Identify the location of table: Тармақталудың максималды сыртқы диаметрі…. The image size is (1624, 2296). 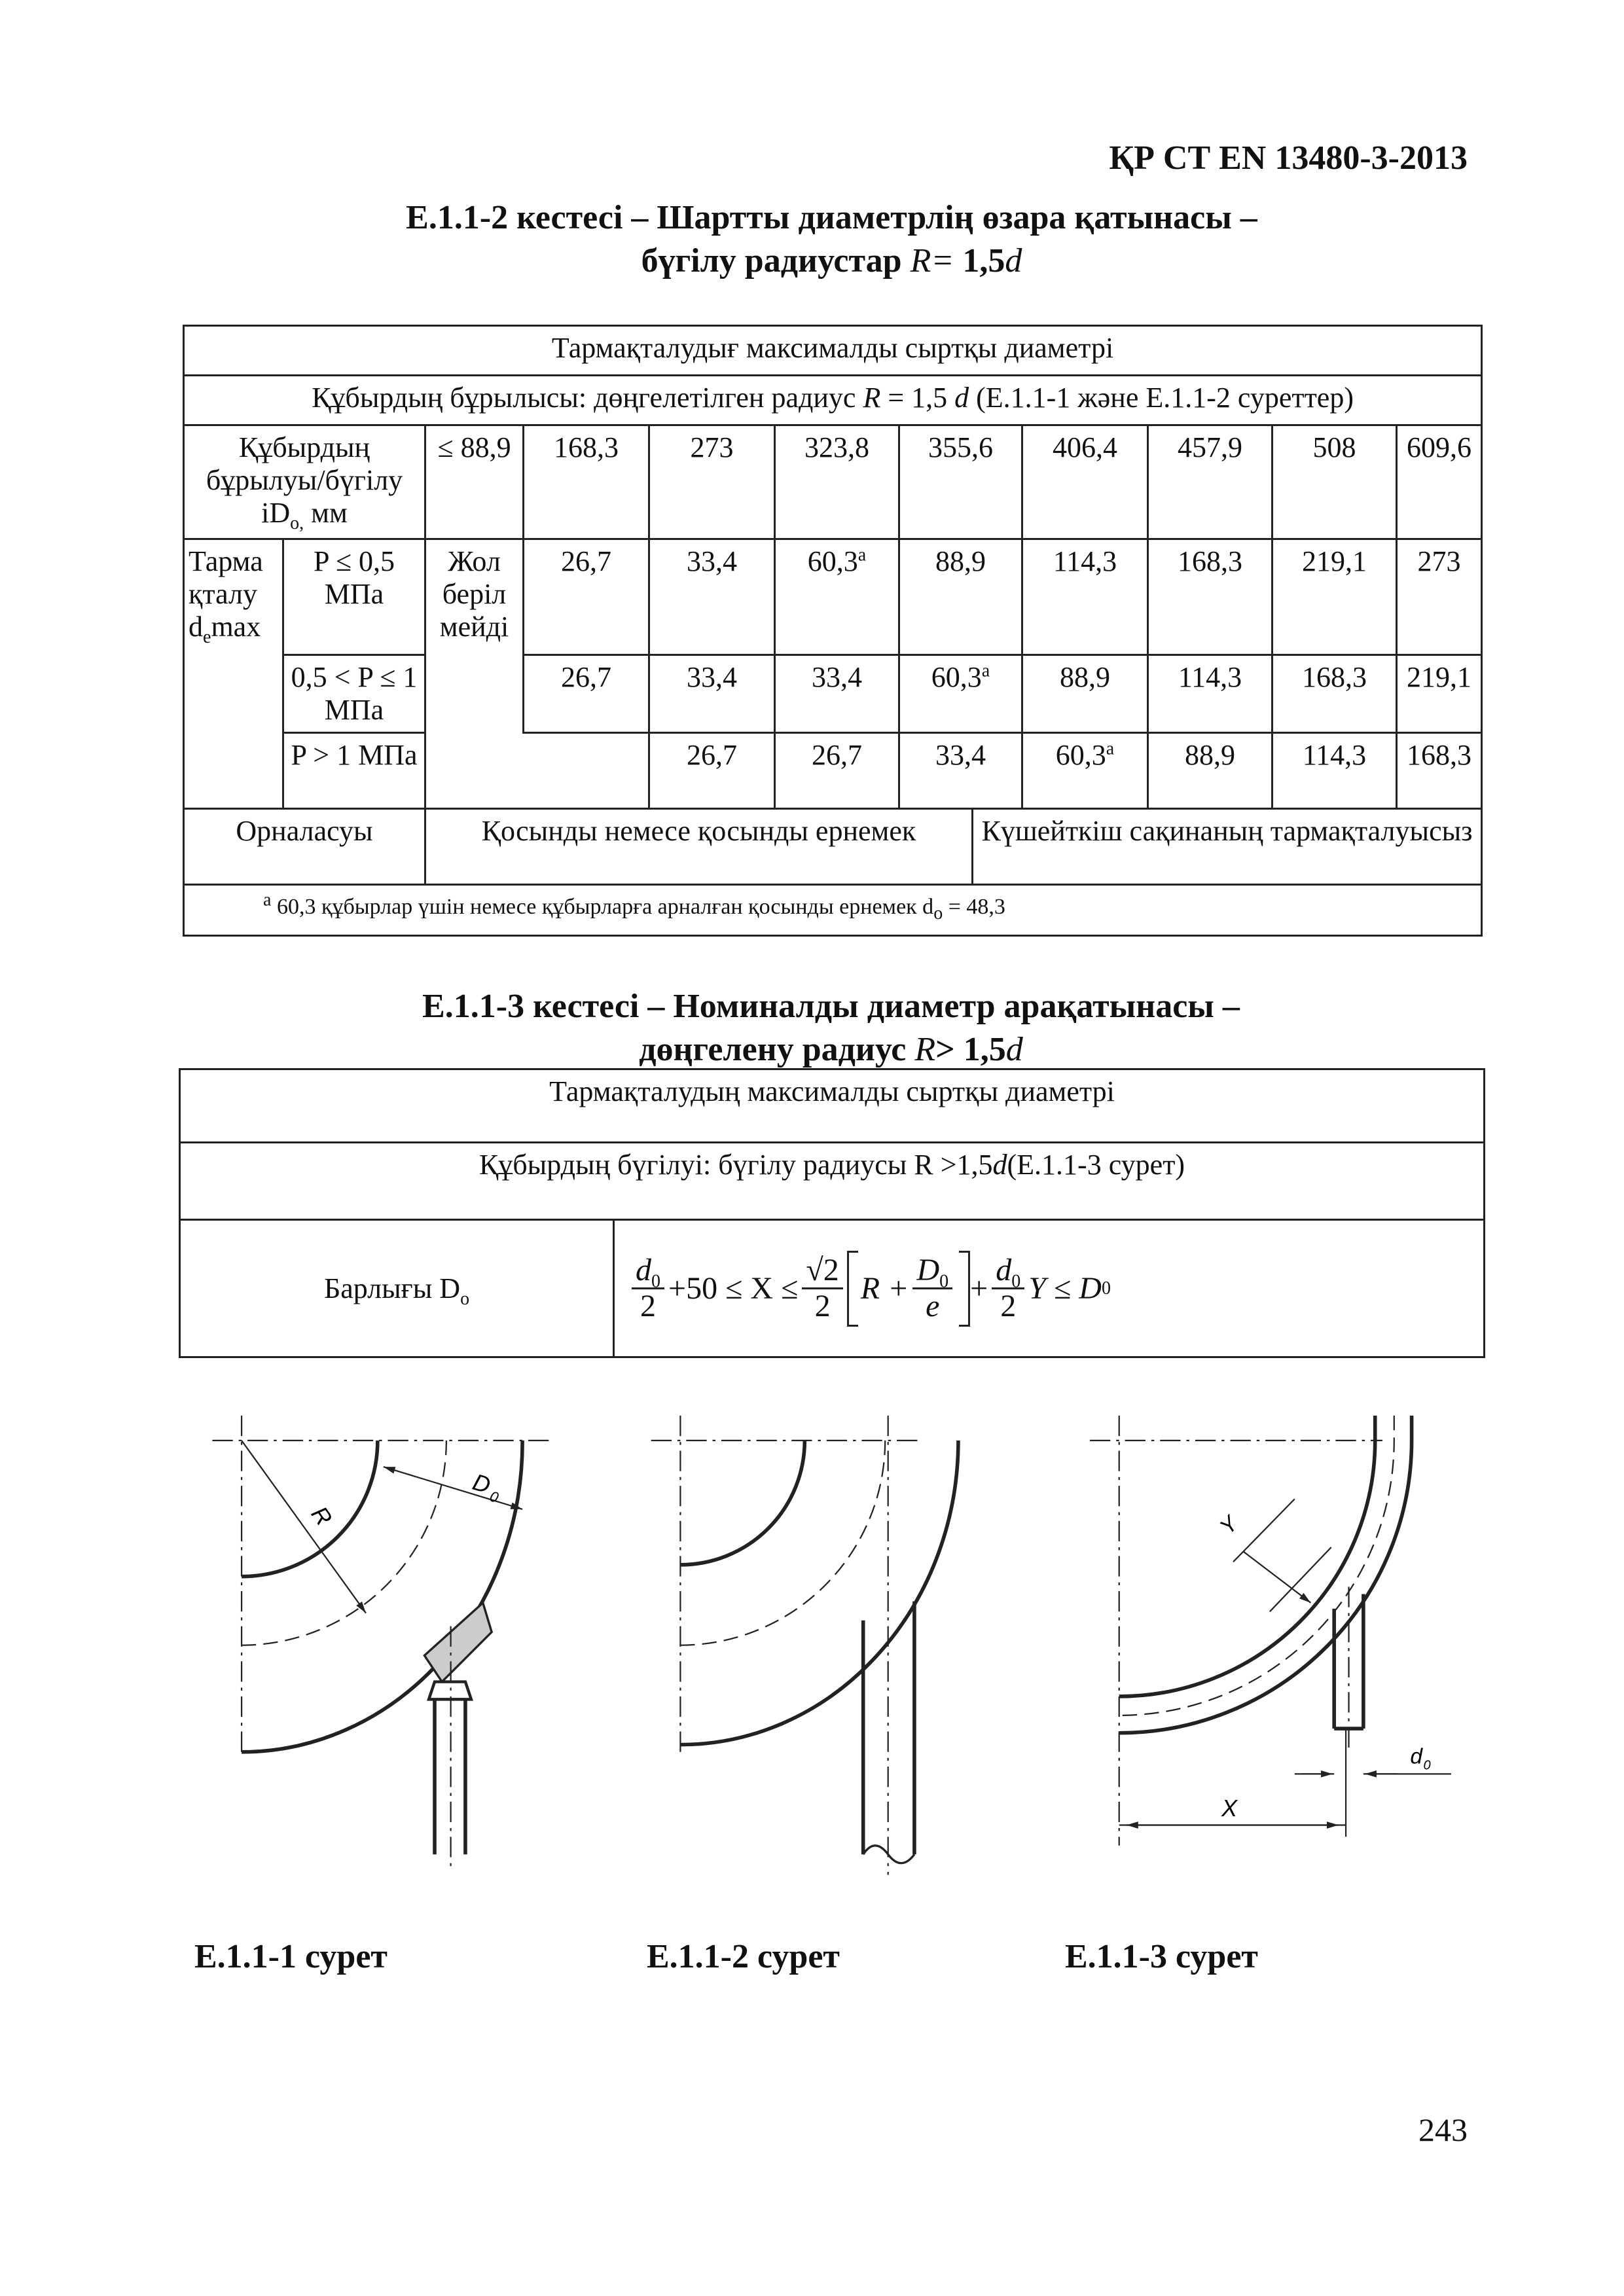
(832, 1213).